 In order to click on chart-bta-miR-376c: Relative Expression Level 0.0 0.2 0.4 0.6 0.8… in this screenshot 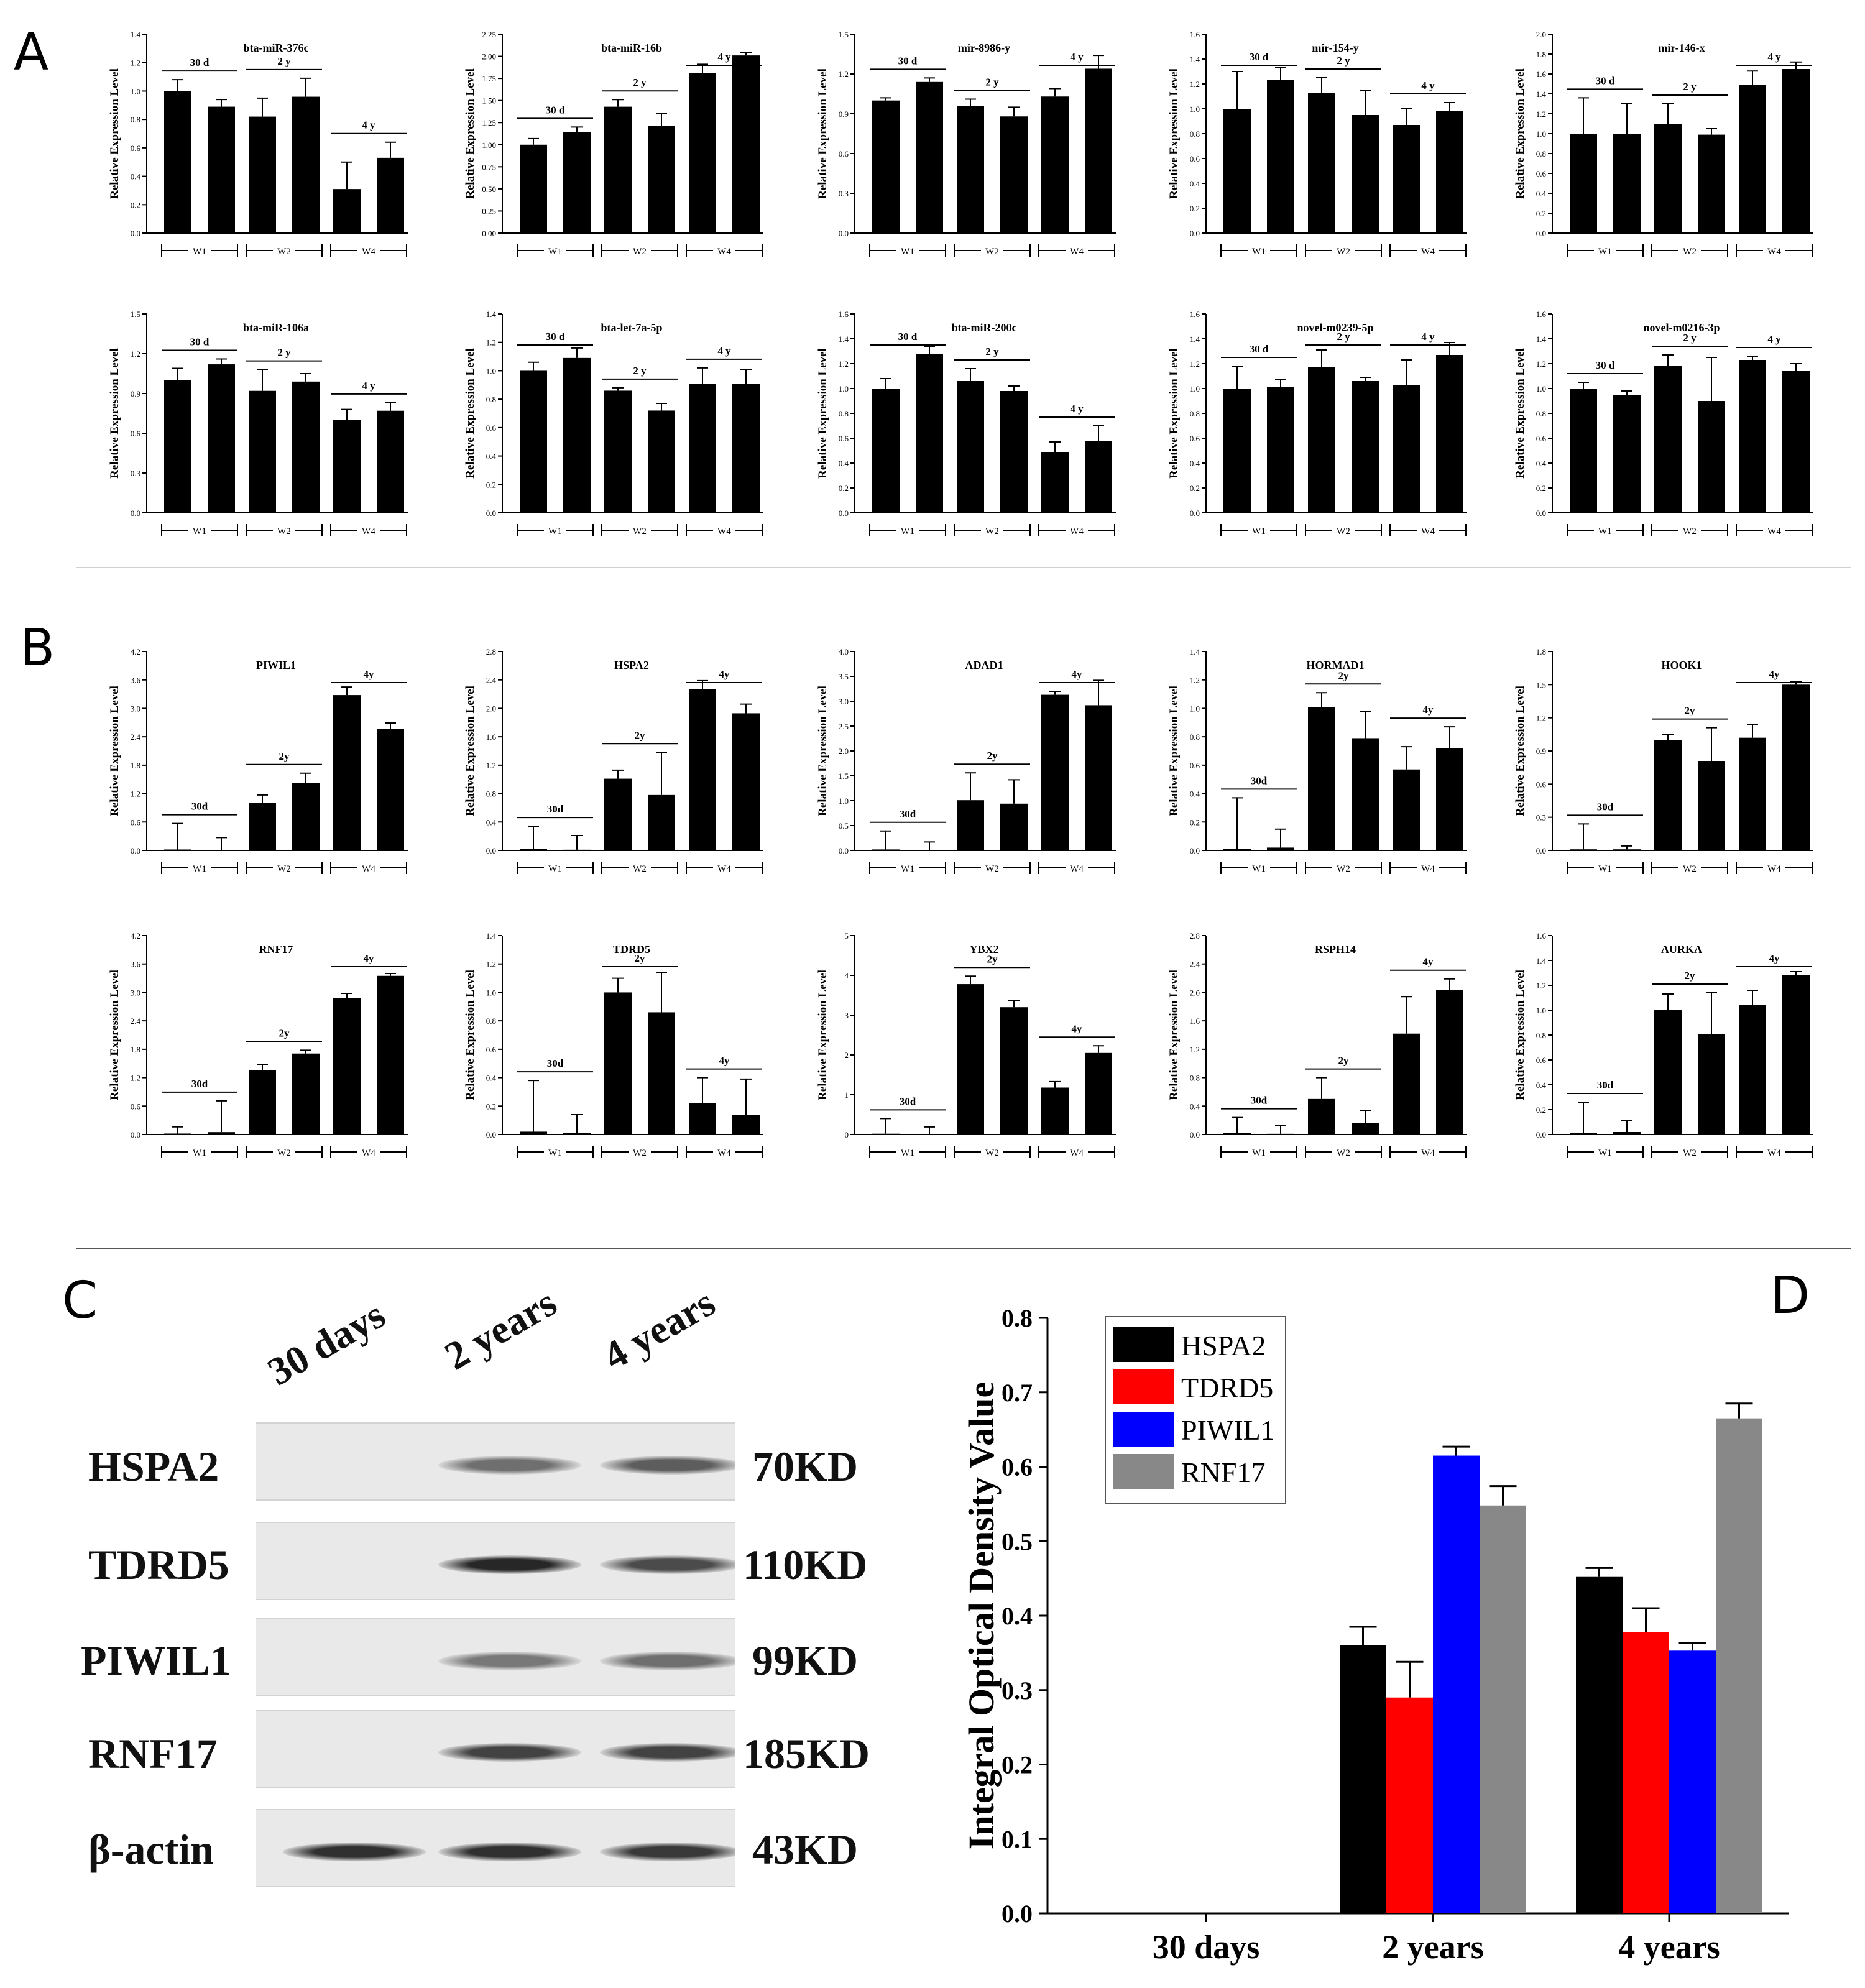, I will do `click(258, 143)`.